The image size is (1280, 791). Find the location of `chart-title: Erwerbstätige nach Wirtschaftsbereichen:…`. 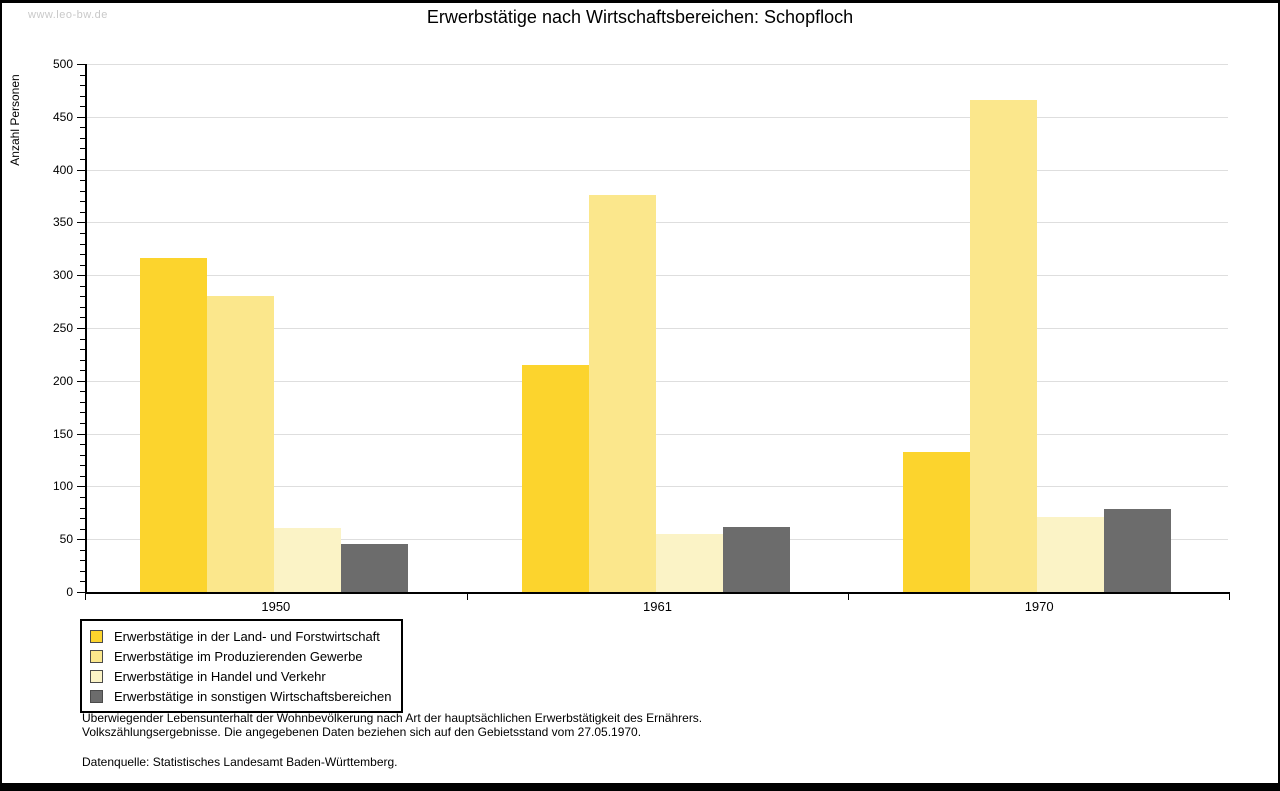

chart-title: Erwerbstätige nach Wirtschaftsbereichen:… is located at coordinates (640, 17).